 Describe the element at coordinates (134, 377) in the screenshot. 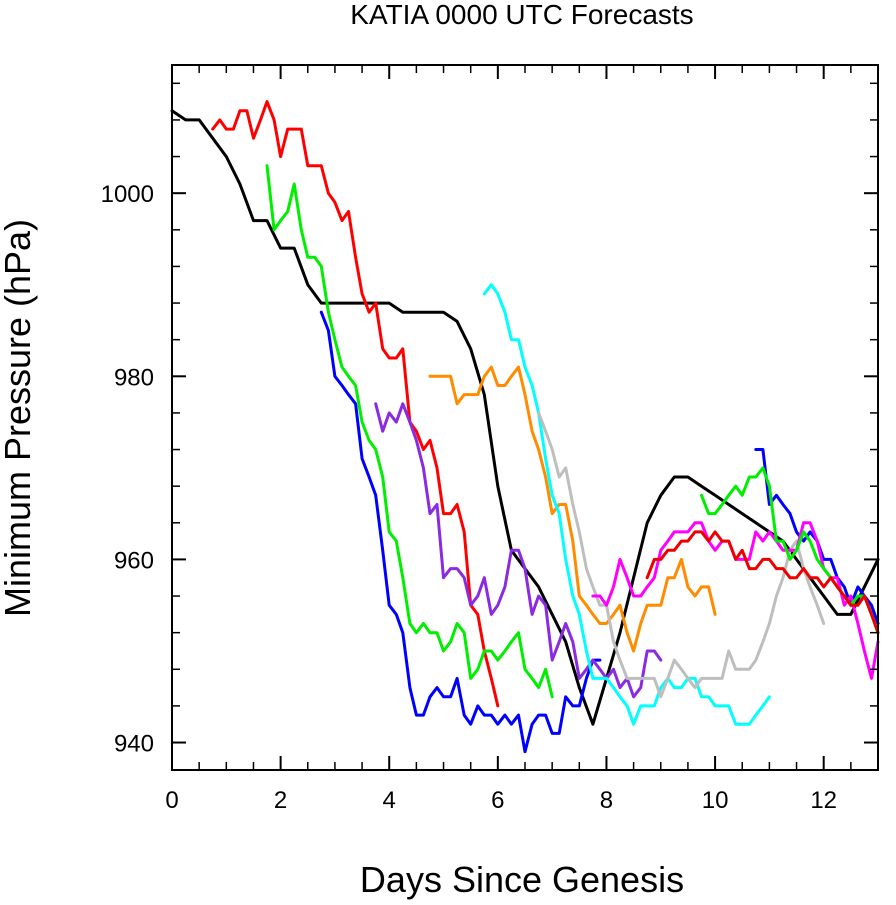

I see `y-tick-label: 980` at that location.